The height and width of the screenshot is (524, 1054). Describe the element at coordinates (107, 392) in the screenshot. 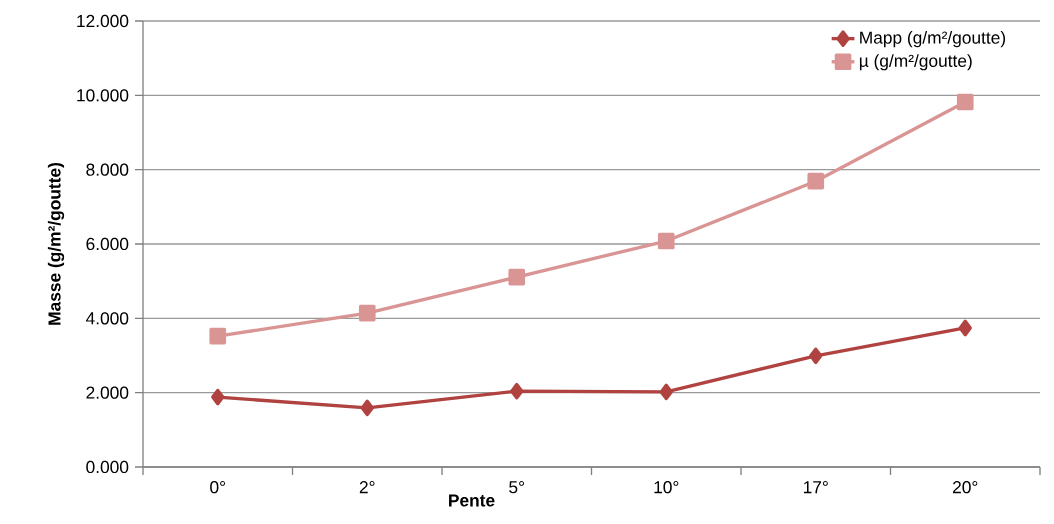

I see `y-tick-label: 2.000` at that location.